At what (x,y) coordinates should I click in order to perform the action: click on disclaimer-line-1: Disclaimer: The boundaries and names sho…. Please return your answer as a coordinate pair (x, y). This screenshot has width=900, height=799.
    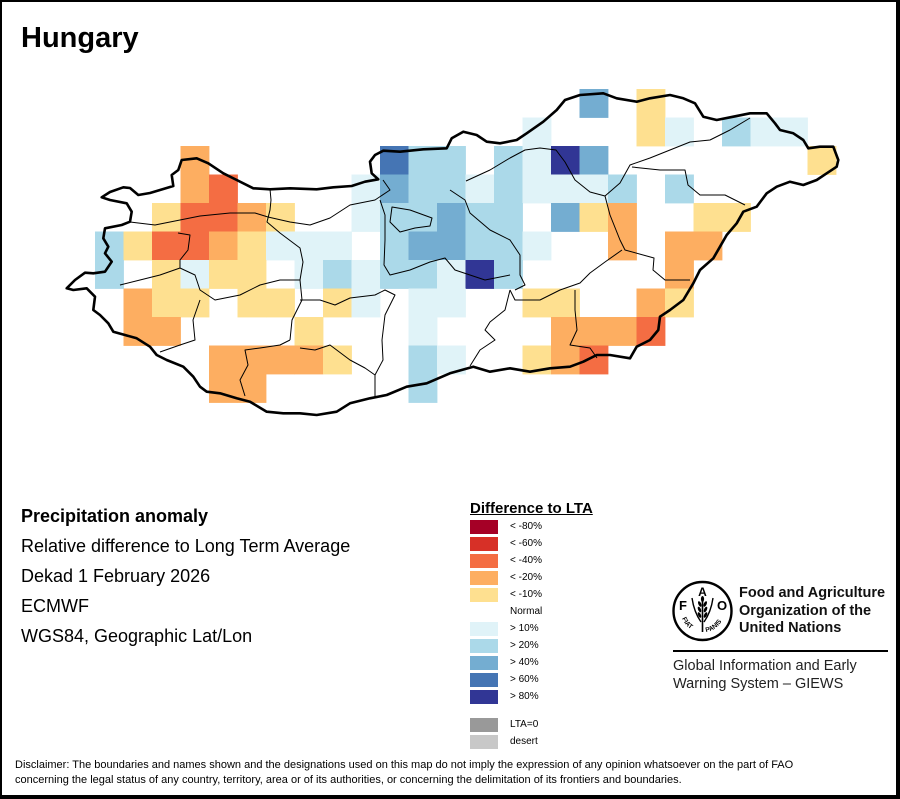
    Looking at the image, I should click on (404, 764).